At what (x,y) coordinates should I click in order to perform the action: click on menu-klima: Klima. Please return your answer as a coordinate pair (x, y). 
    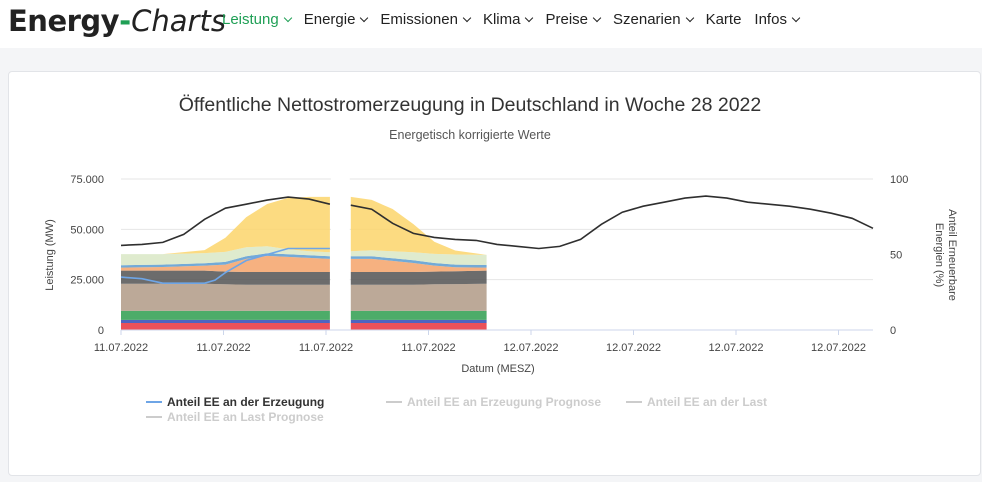
    Looking at the image, I should click on (508, 19).